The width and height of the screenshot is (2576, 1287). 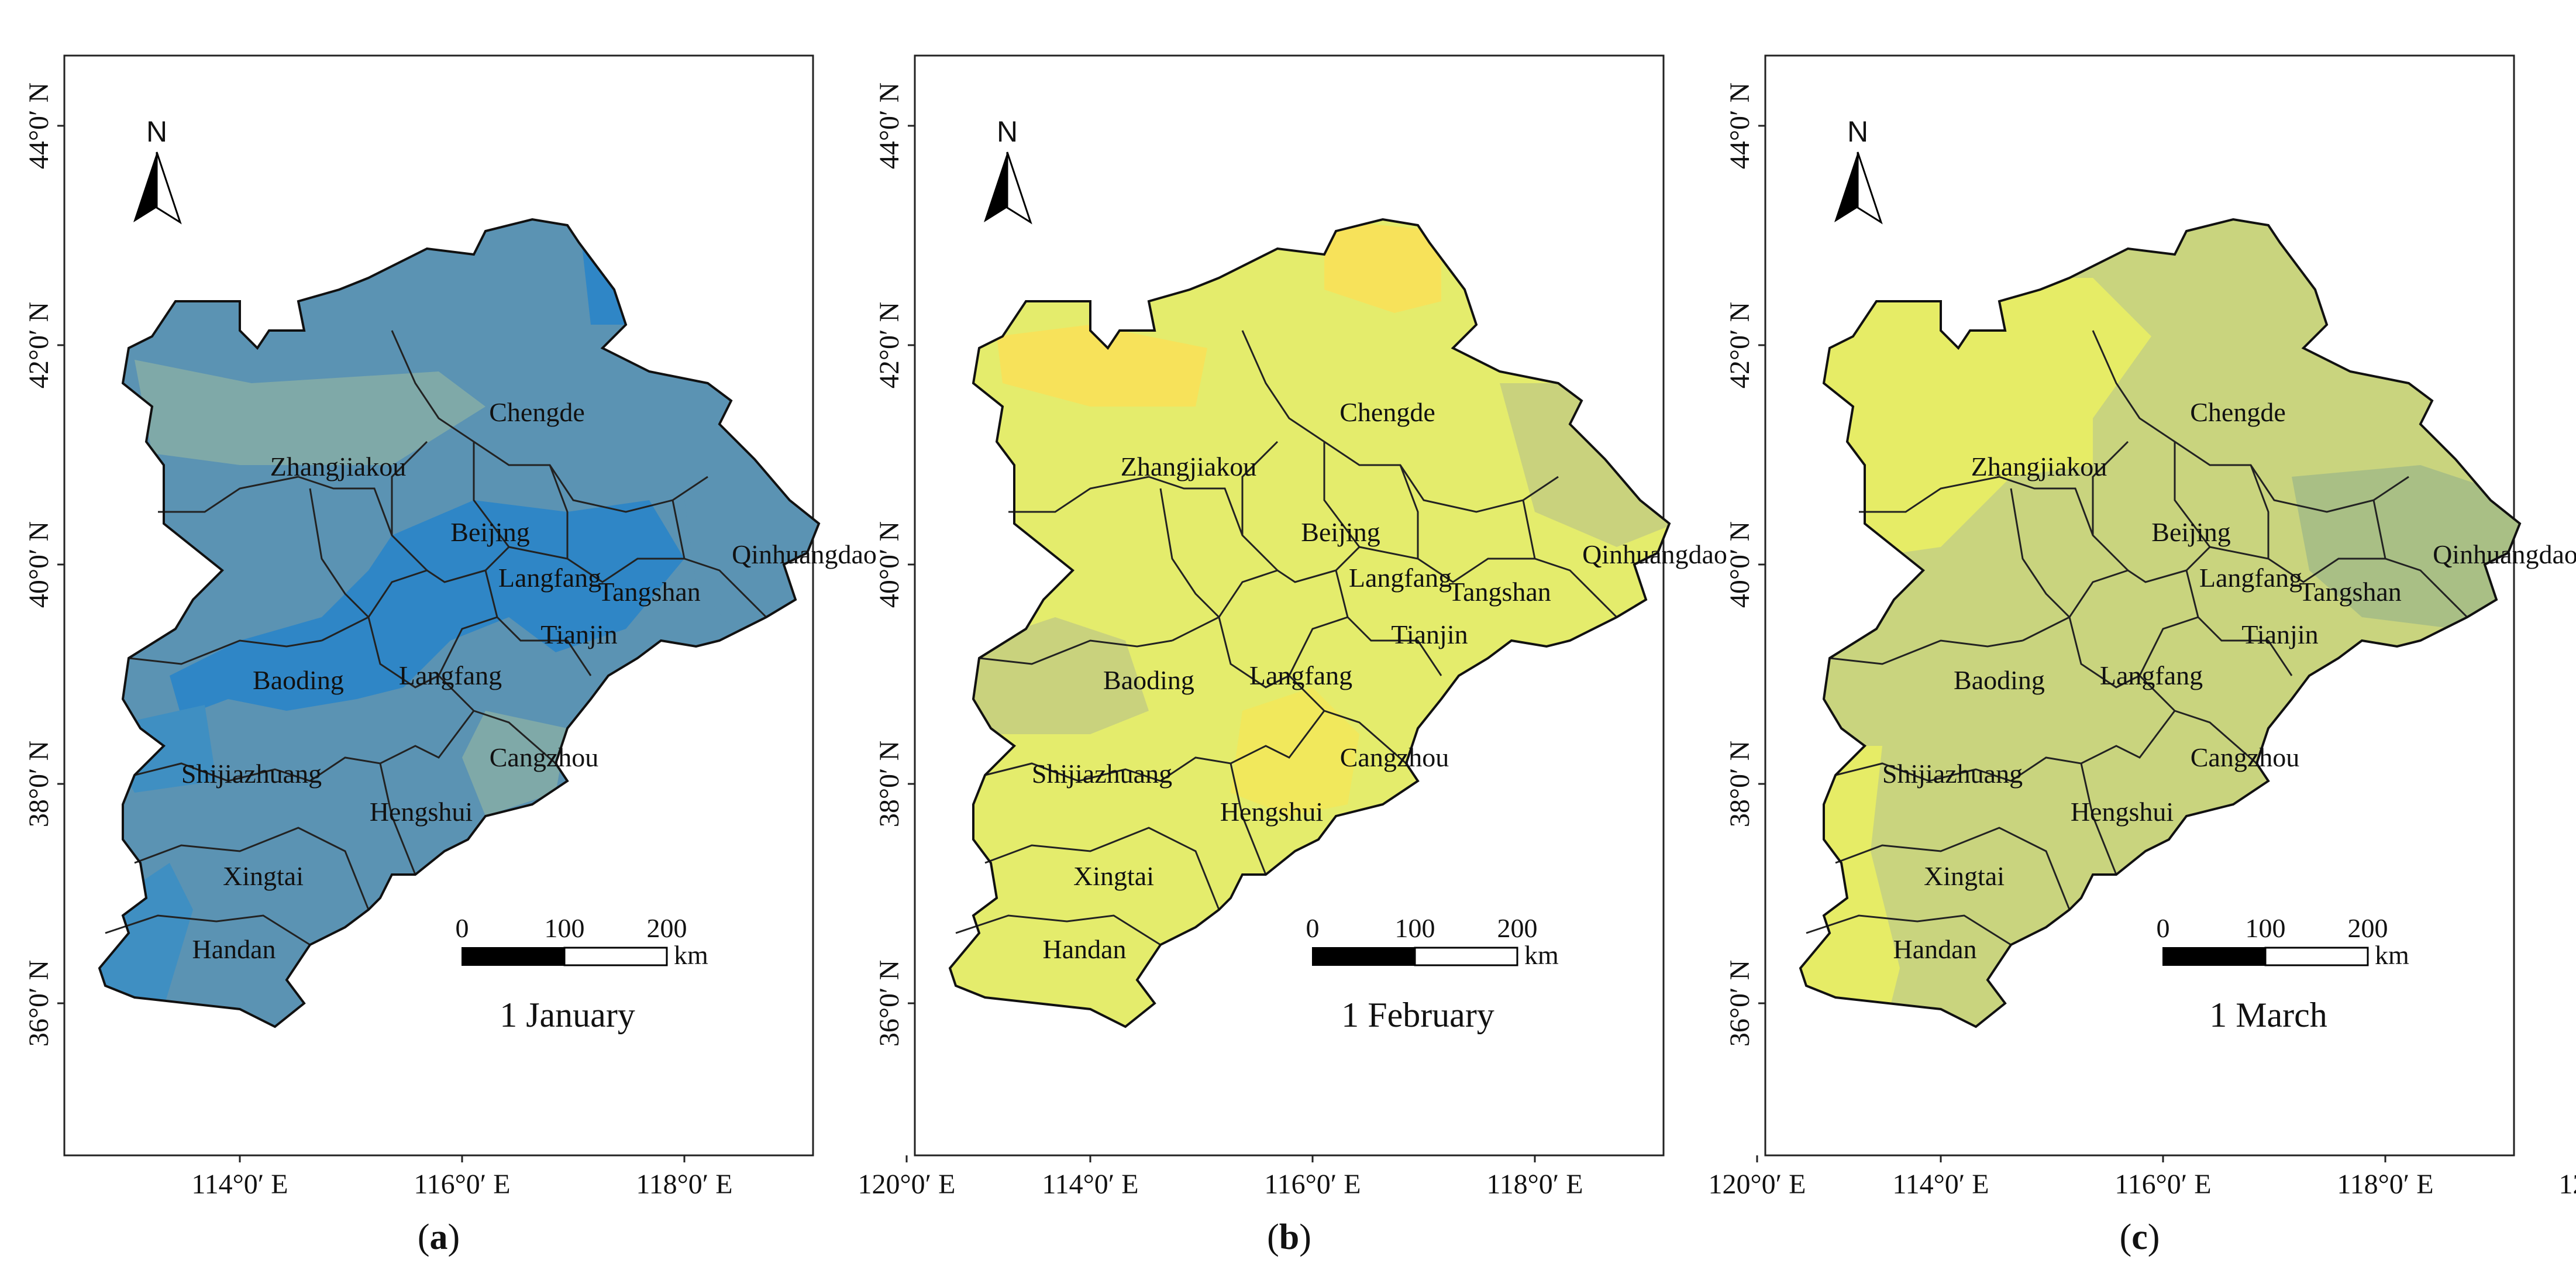 I want to click on caption-letter-b: b, so click(x=1289, y=1237).